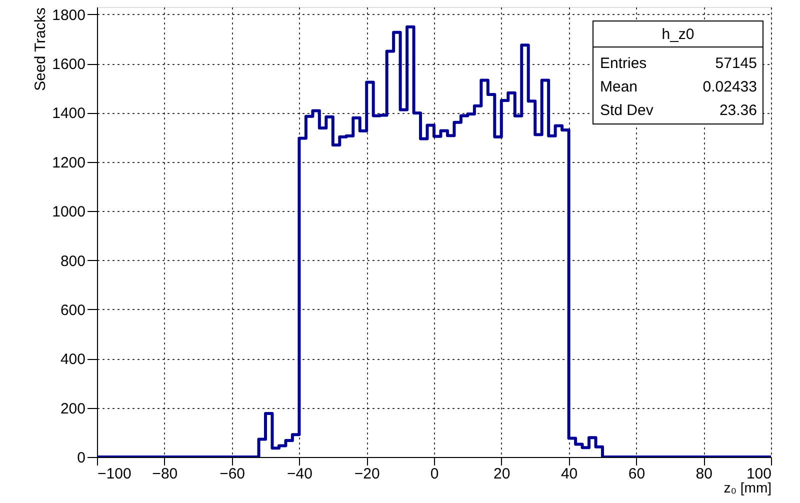 The height and width of the screenshot is (503, 800). Describe the element at coordinates (759, 474) in the screenshot. I see `x-tick-label: 100` at that location.